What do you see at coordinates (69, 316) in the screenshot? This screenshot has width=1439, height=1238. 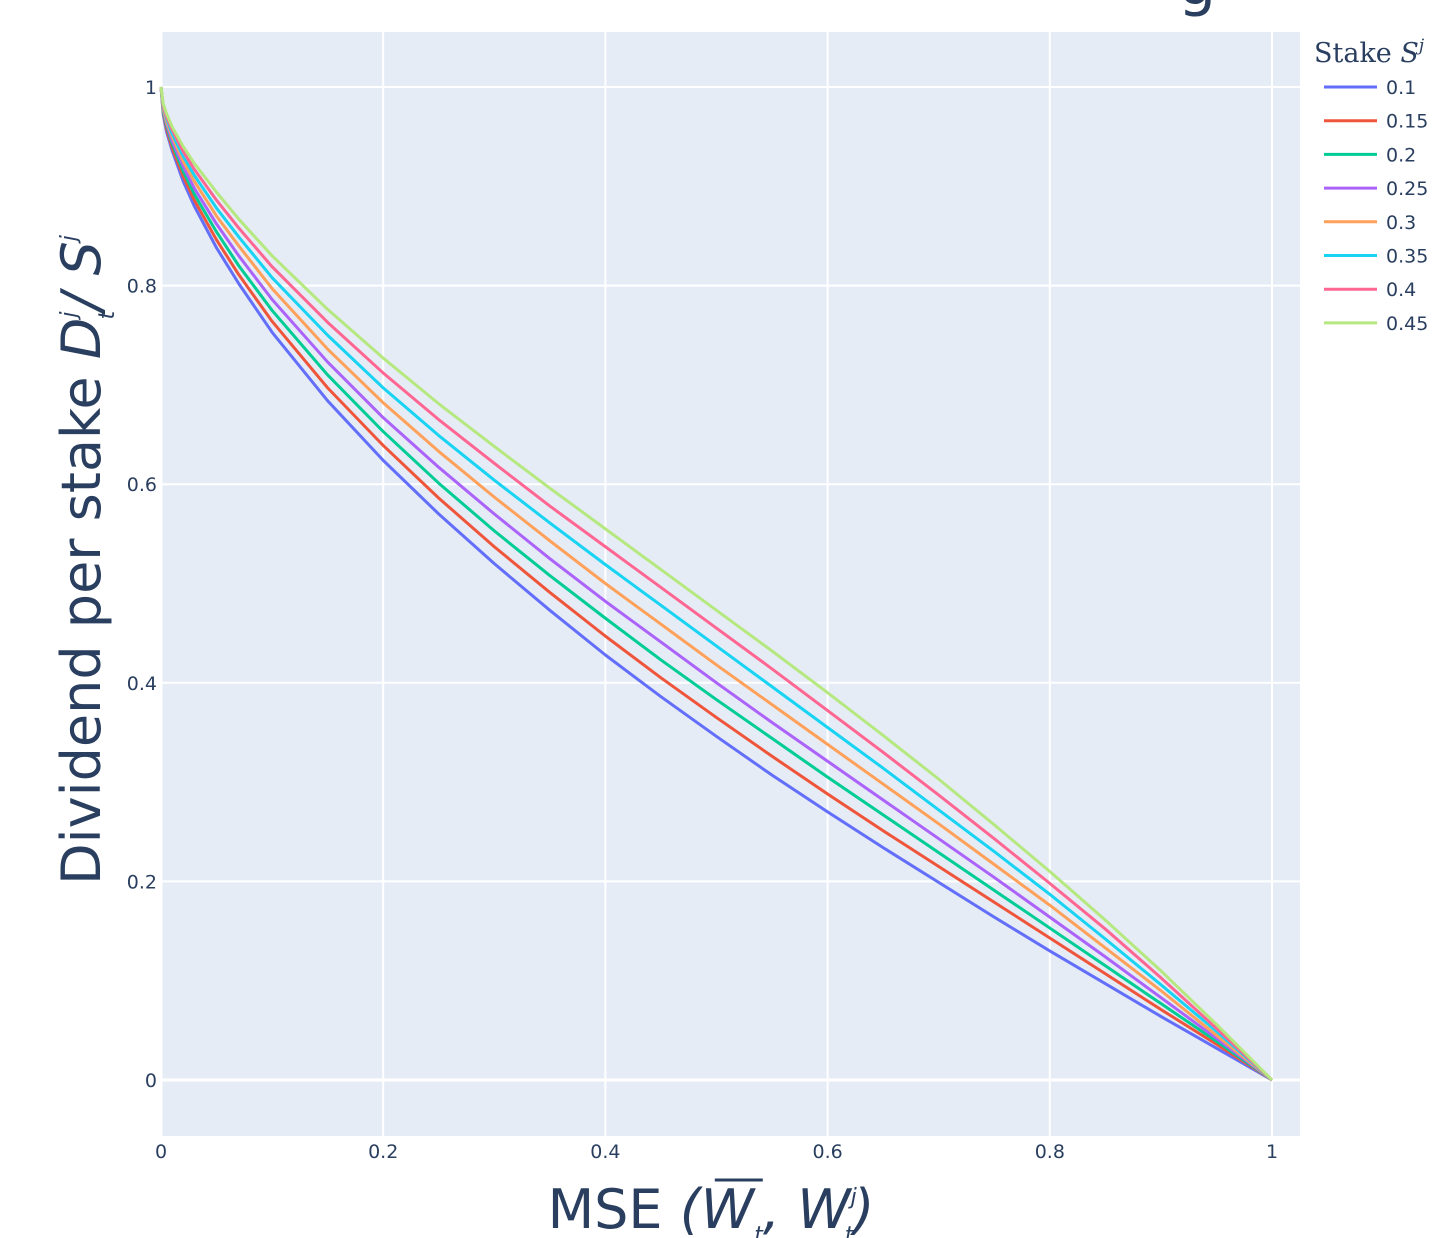 I see `y-axis-title-d-sup: j` at bounding box center [69, 316].